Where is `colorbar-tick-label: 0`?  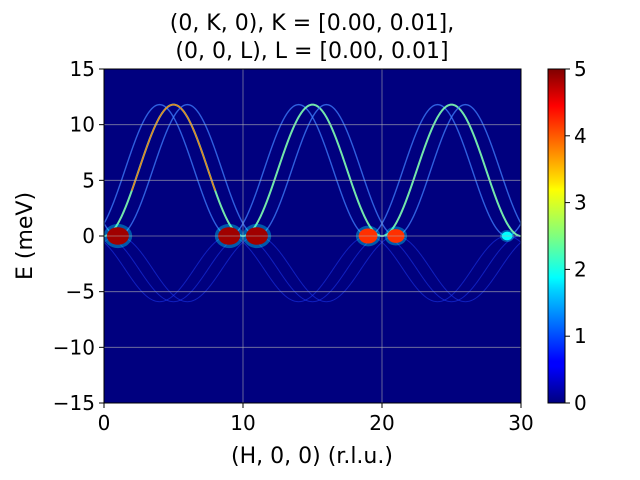
colorbar-tick-label: 0 is located at coordinates (580, 403).